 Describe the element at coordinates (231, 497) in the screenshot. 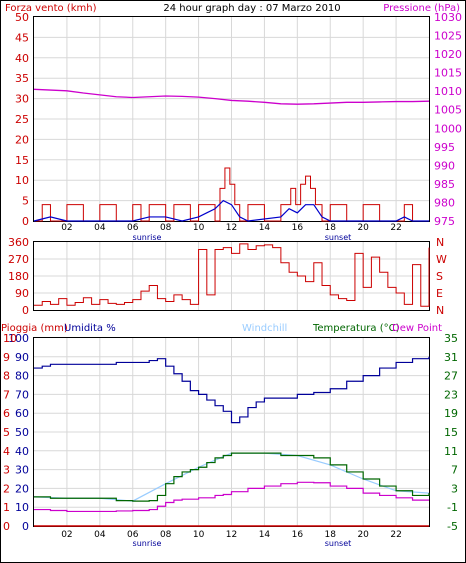

I see `dewpoint-series-line` at that location.